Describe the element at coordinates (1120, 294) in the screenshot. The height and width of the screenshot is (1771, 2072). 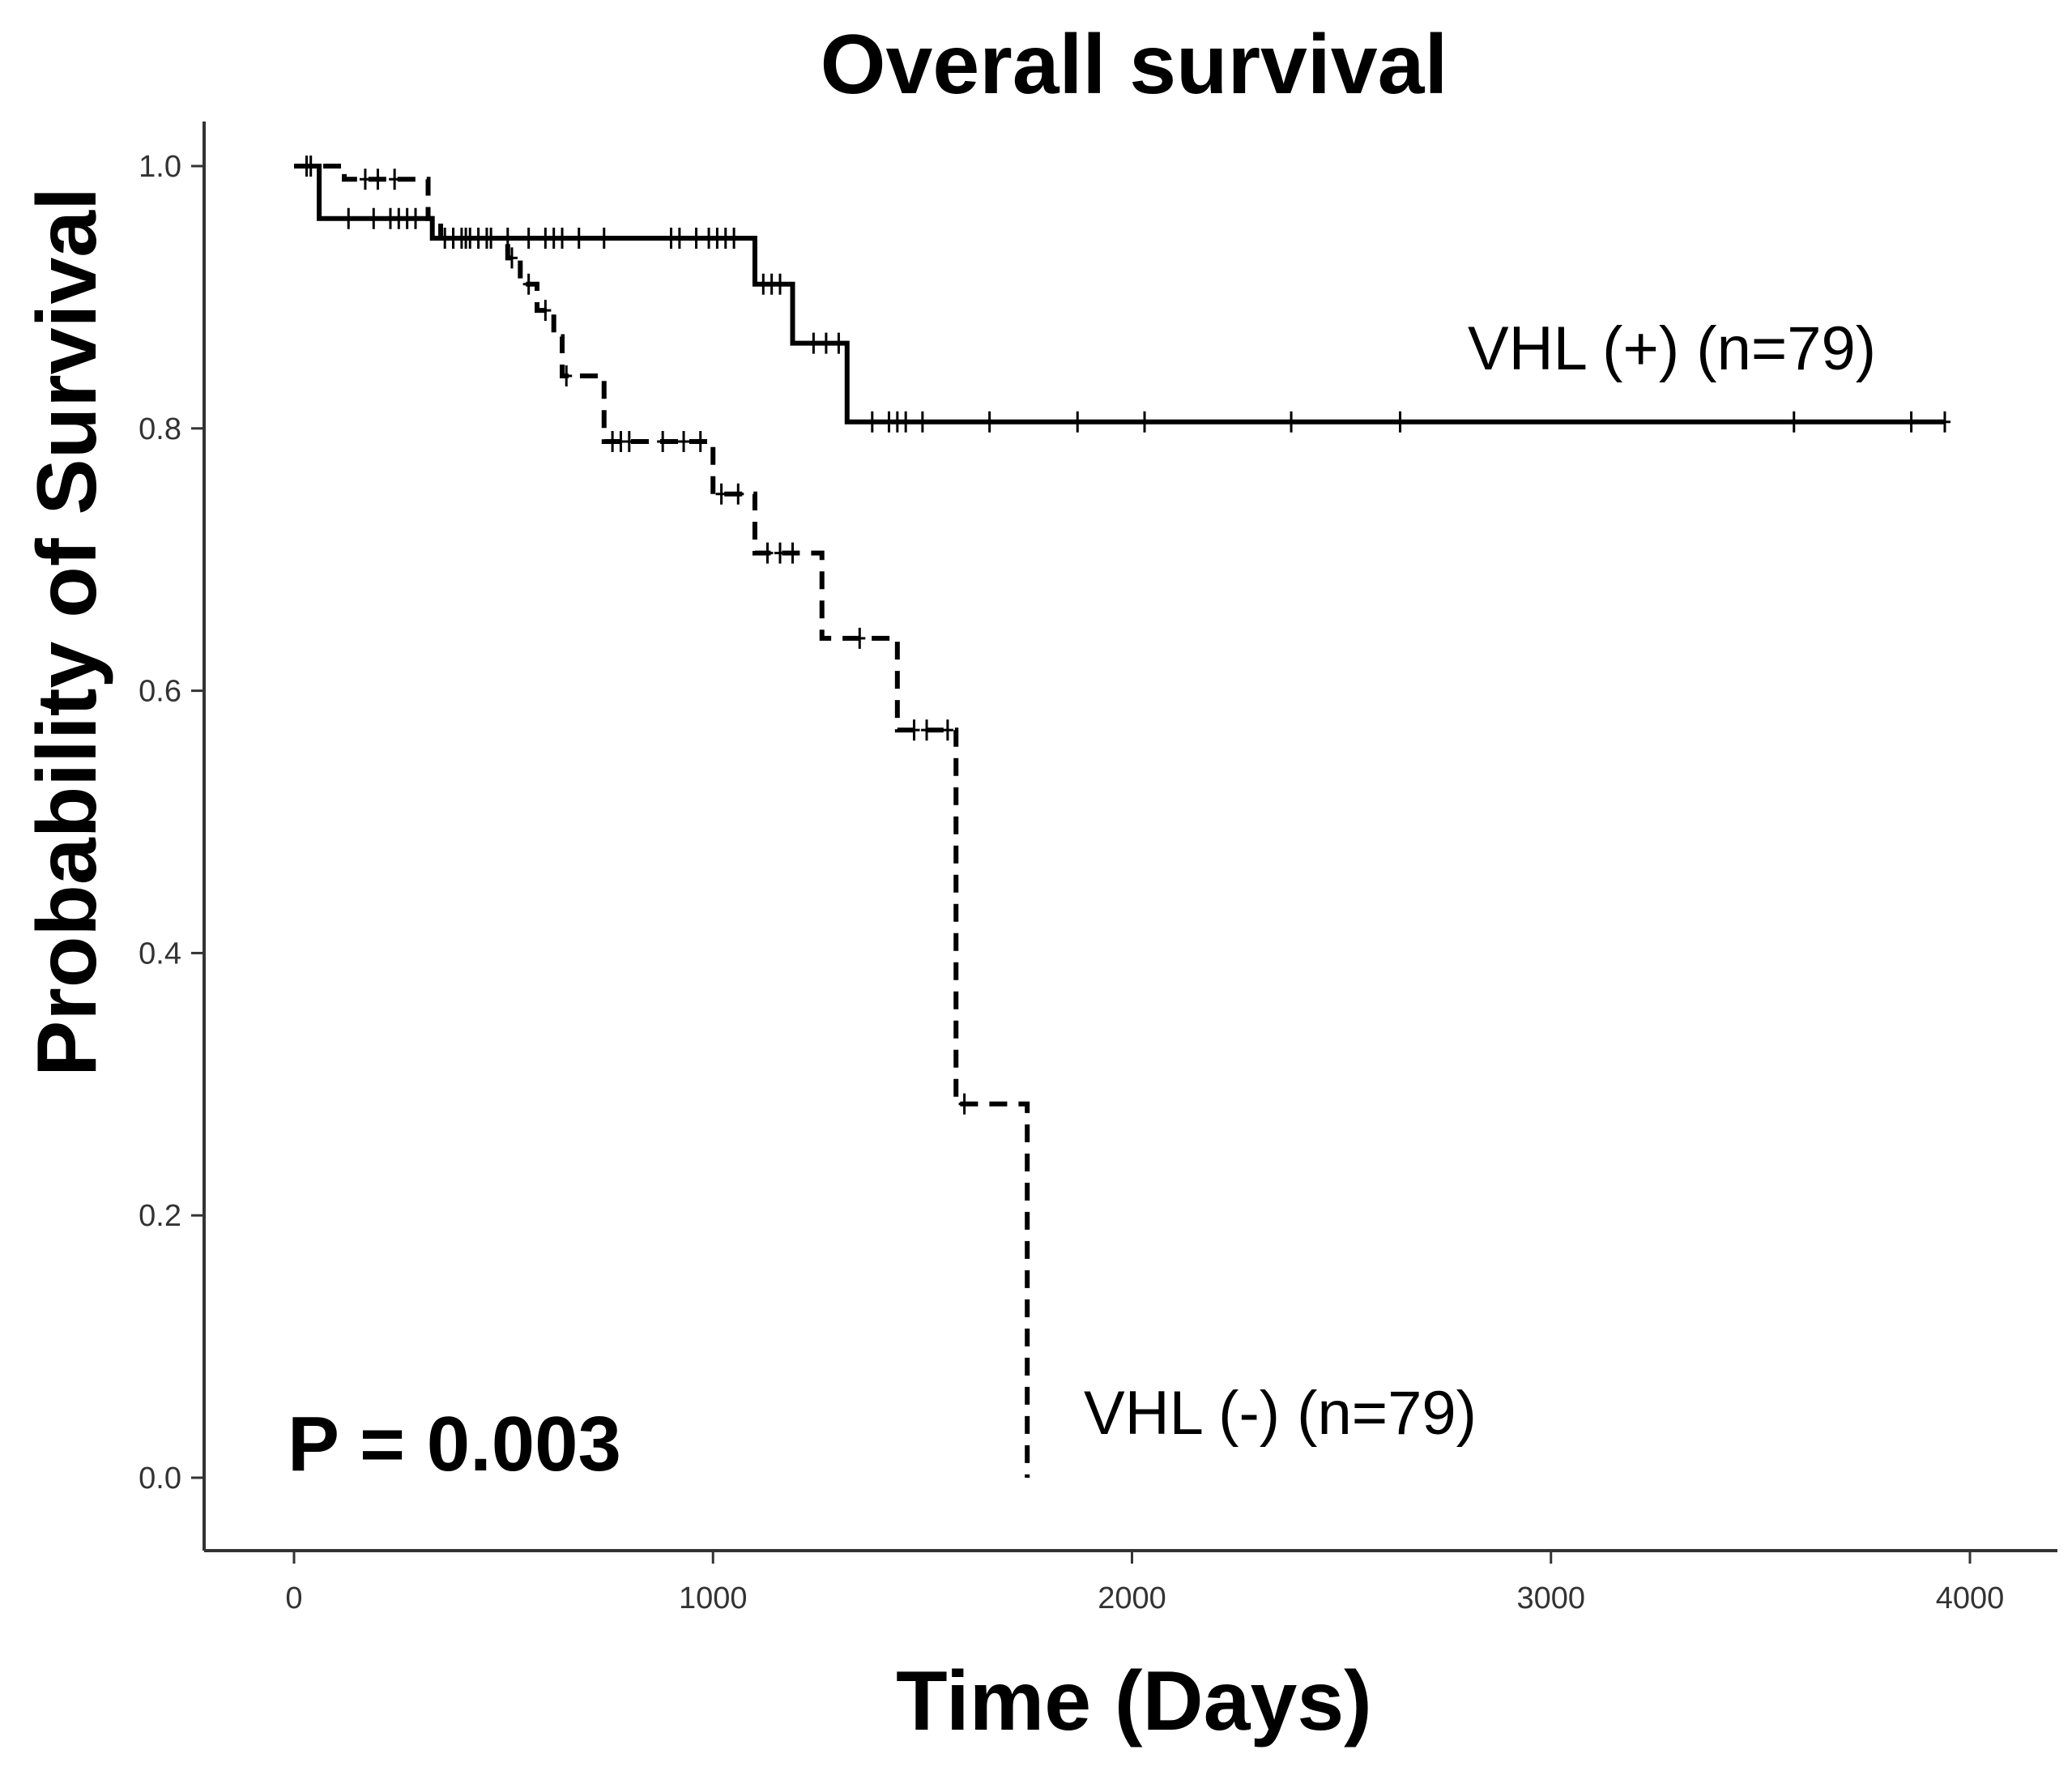
I see `survival-curve-vhl-positive` at that location.